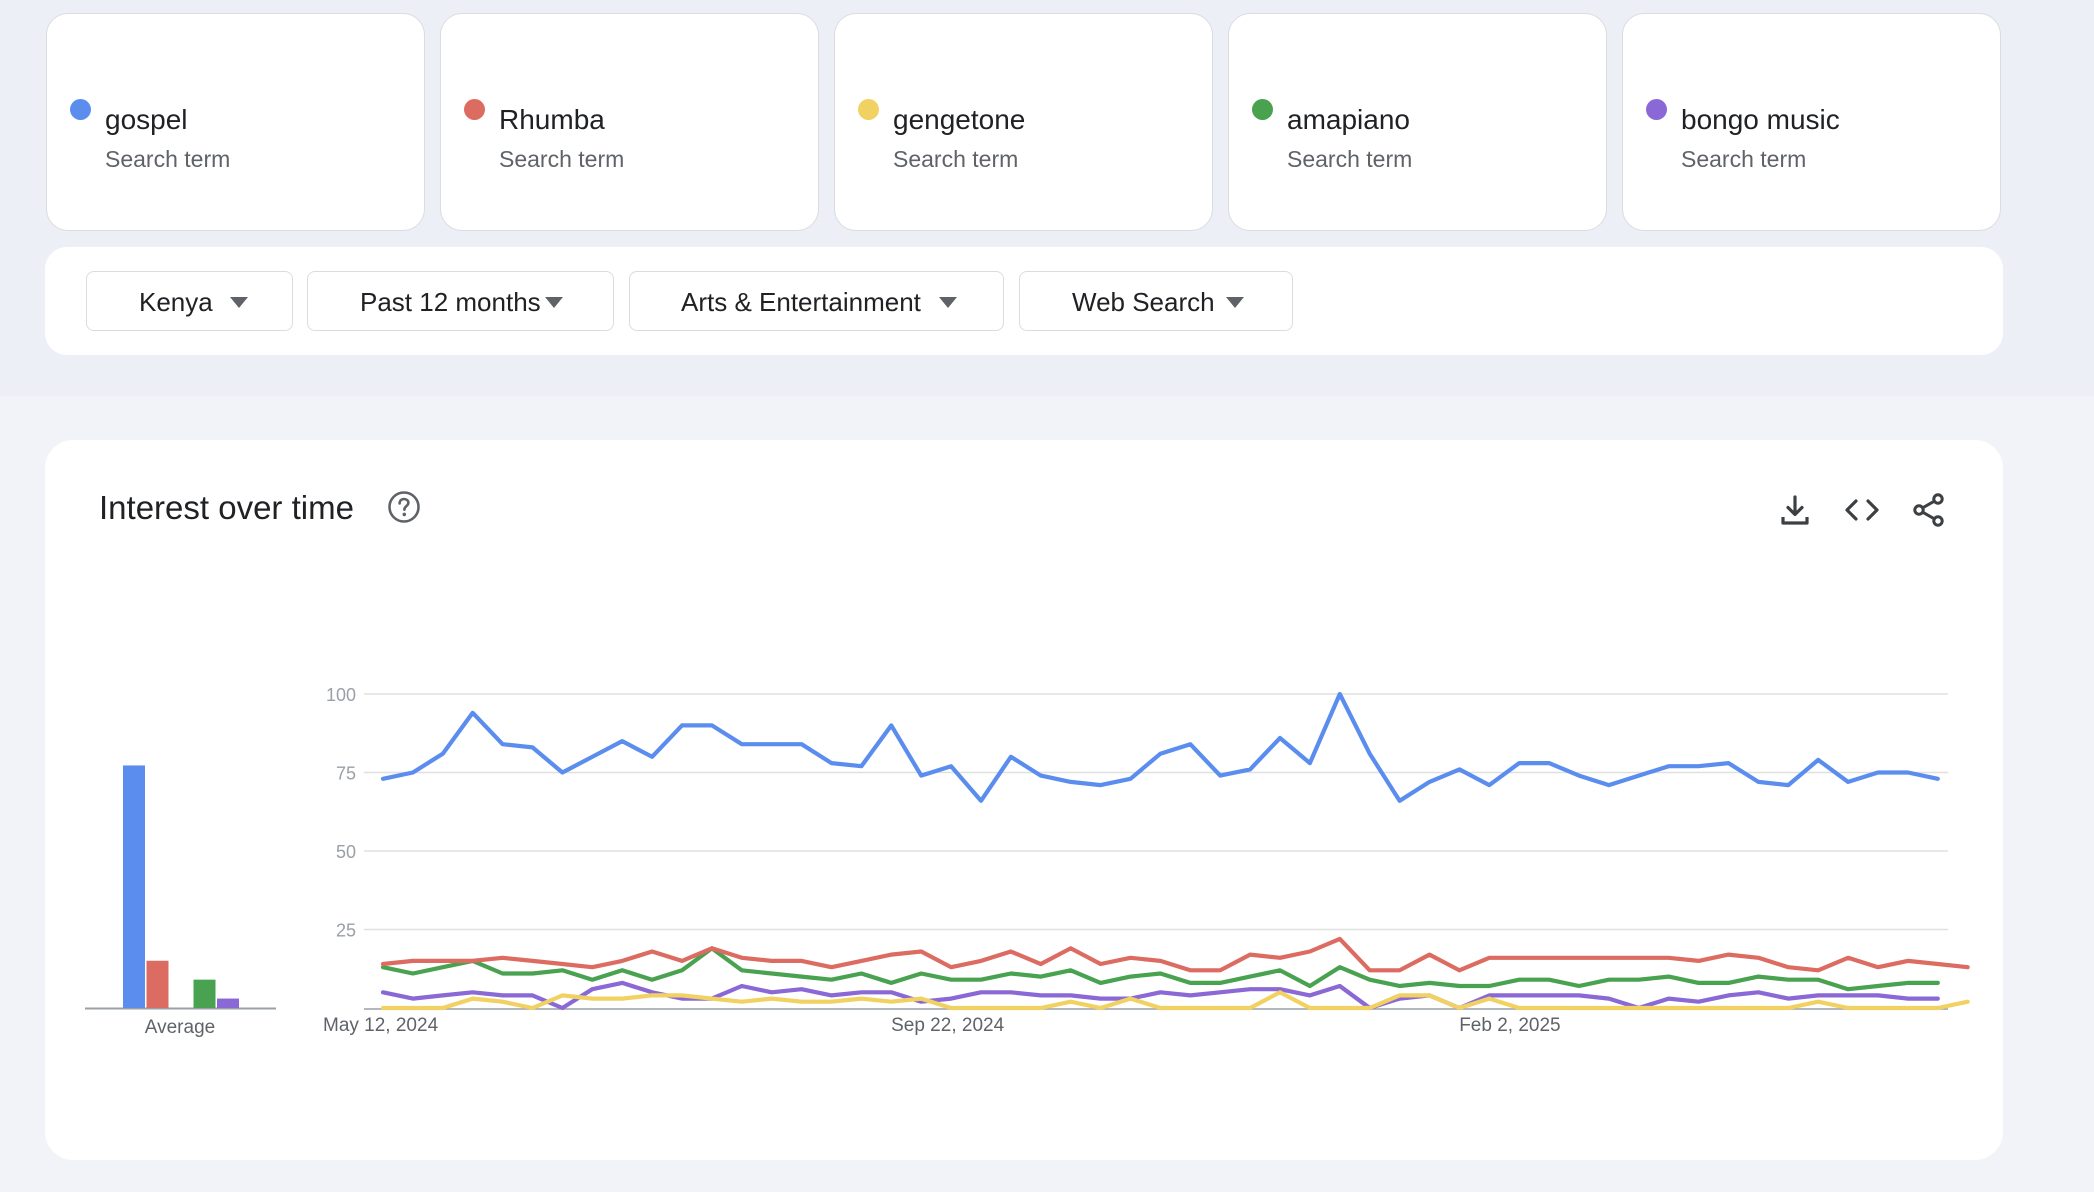 The image size is (2094, 1192). I want to click on term-card-gengetone: gengetone Search term, so click(1023, 122).